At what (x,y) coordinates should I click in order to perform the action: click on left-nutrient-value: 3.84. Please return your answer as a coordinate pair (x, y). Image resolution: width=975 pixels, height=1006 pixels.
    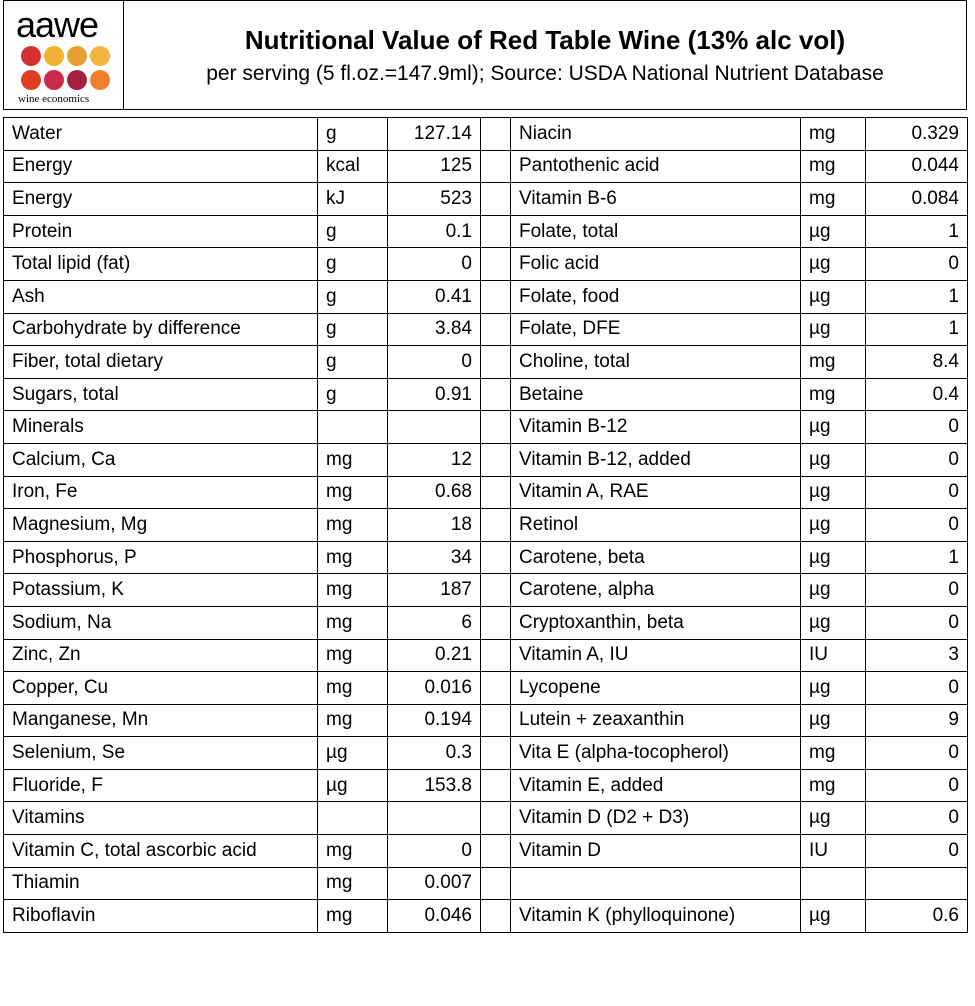
    Looking at the image, I should click on (434, 329).